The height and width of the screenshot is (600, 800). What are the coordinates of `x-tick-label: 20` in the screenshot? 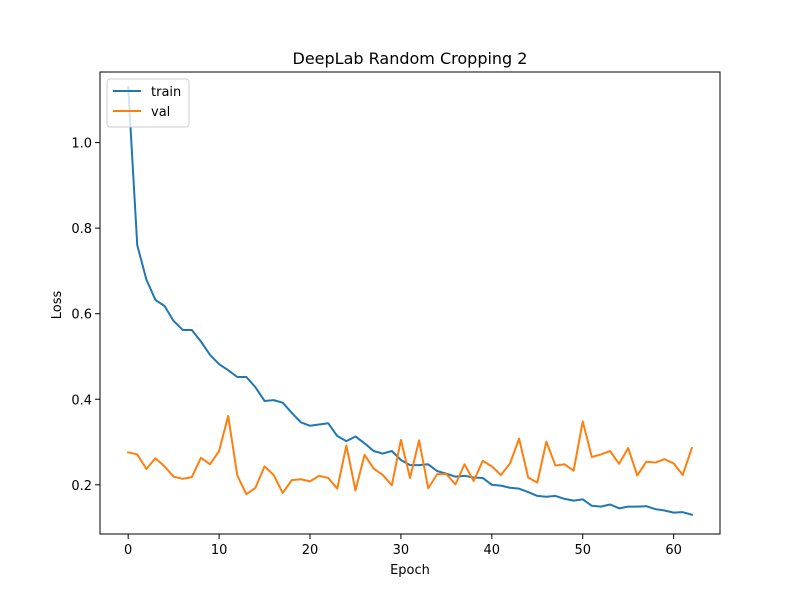 It's located at (310, 550).